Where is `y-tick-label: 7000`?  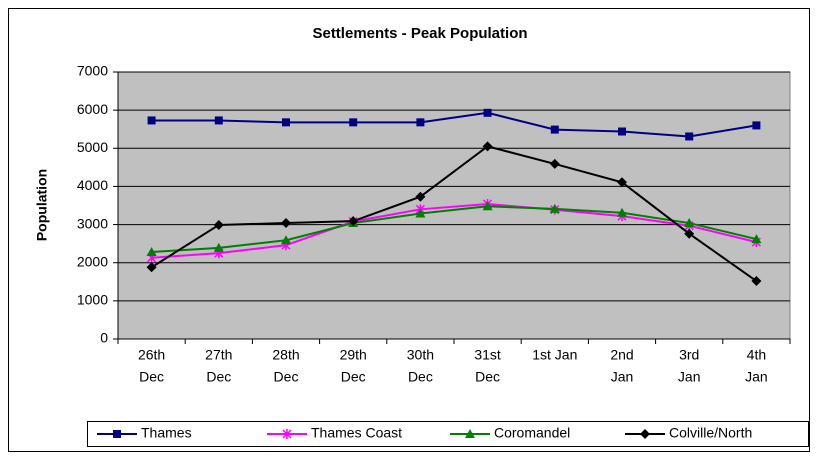 y-tick-label: 7000 is located at coordinates (92, 71).